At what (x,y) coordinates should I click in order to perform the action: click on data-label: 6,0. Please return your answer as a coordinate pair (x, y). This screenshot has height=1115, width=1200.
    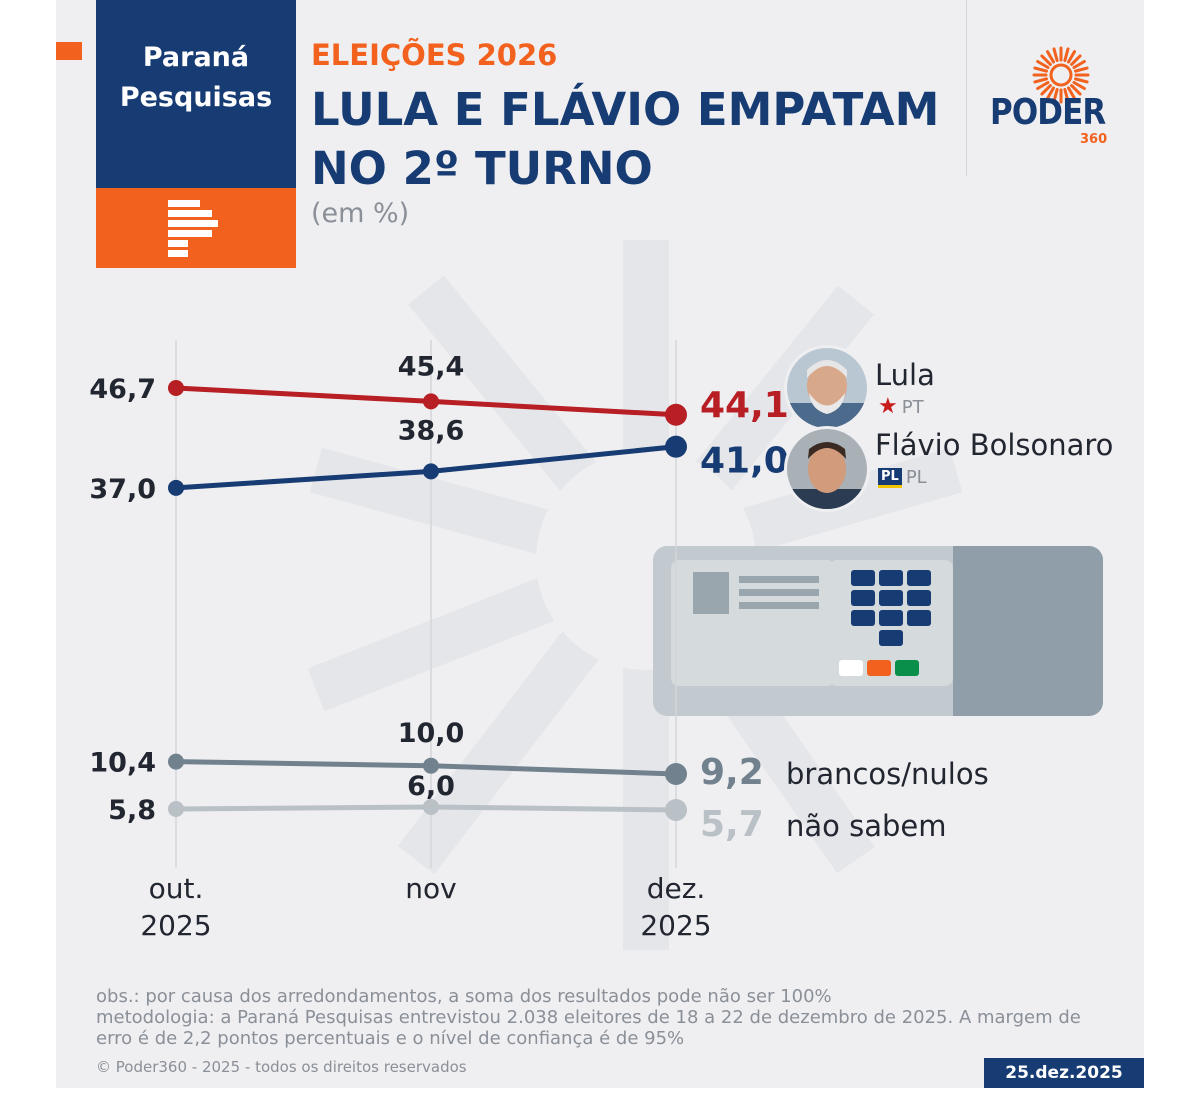
    Looking at the image, I should click on (431, 786).